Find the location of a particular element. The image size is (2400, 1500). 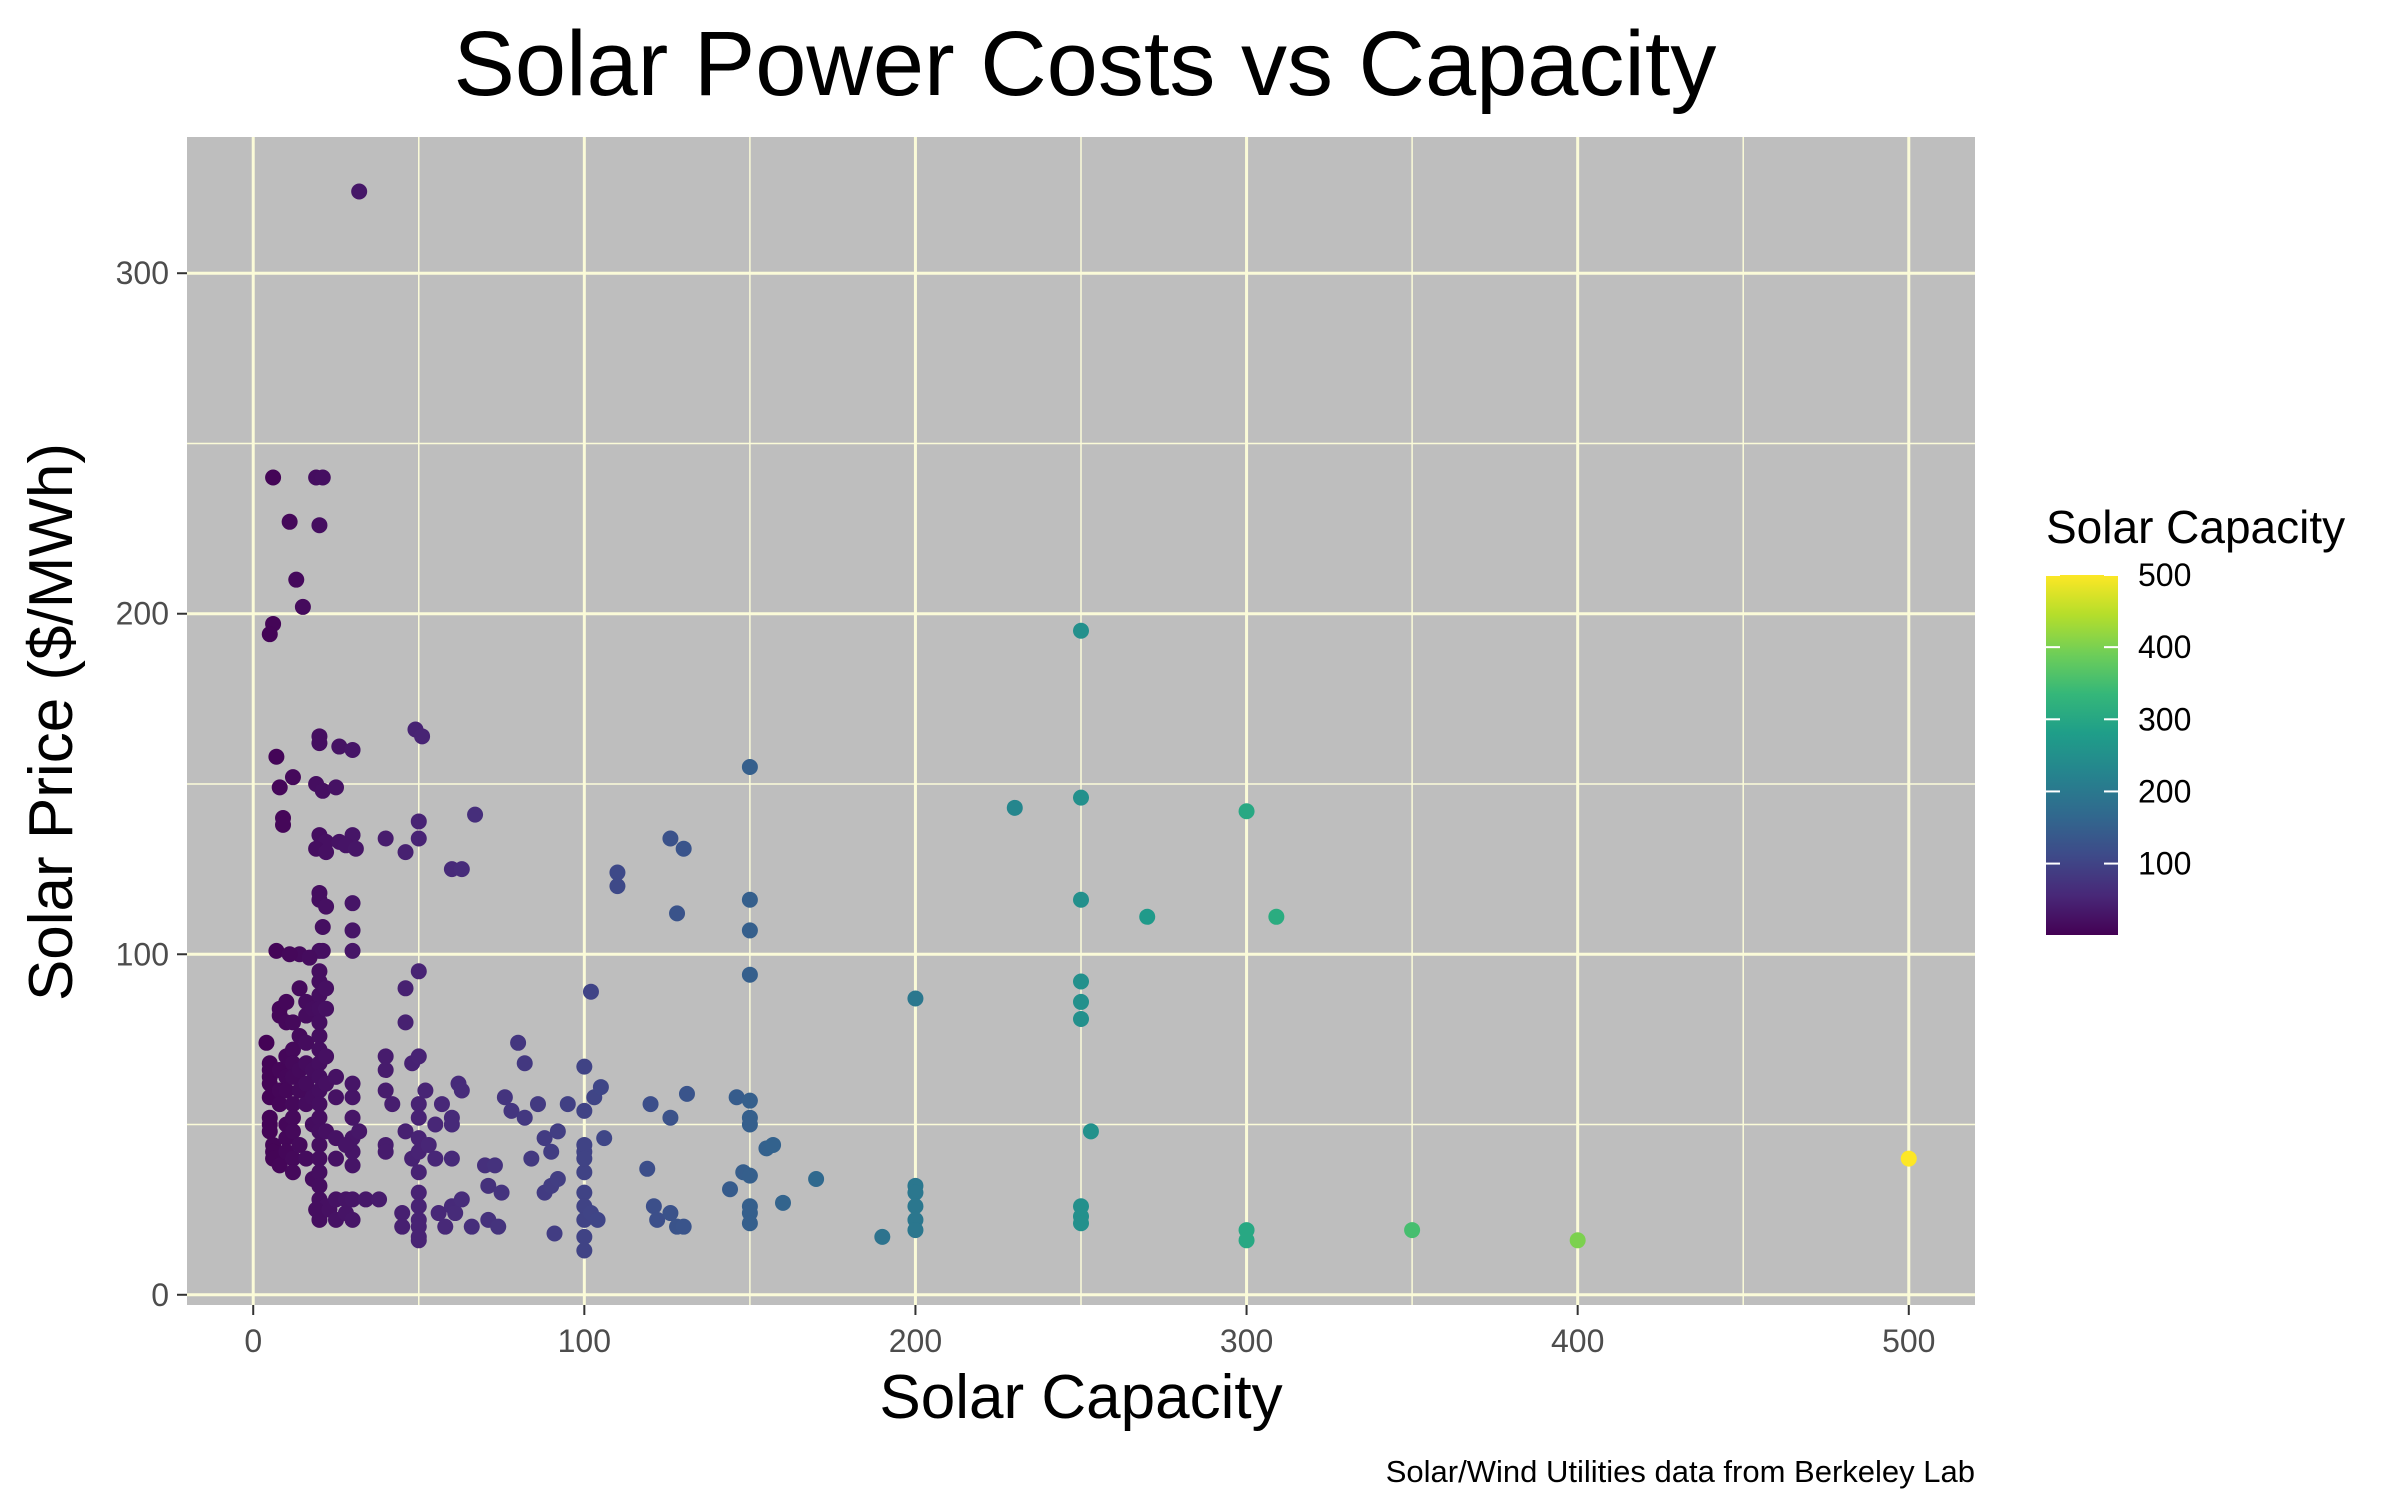

legend-break-label: 400 is located at coordinates (2164, 647).